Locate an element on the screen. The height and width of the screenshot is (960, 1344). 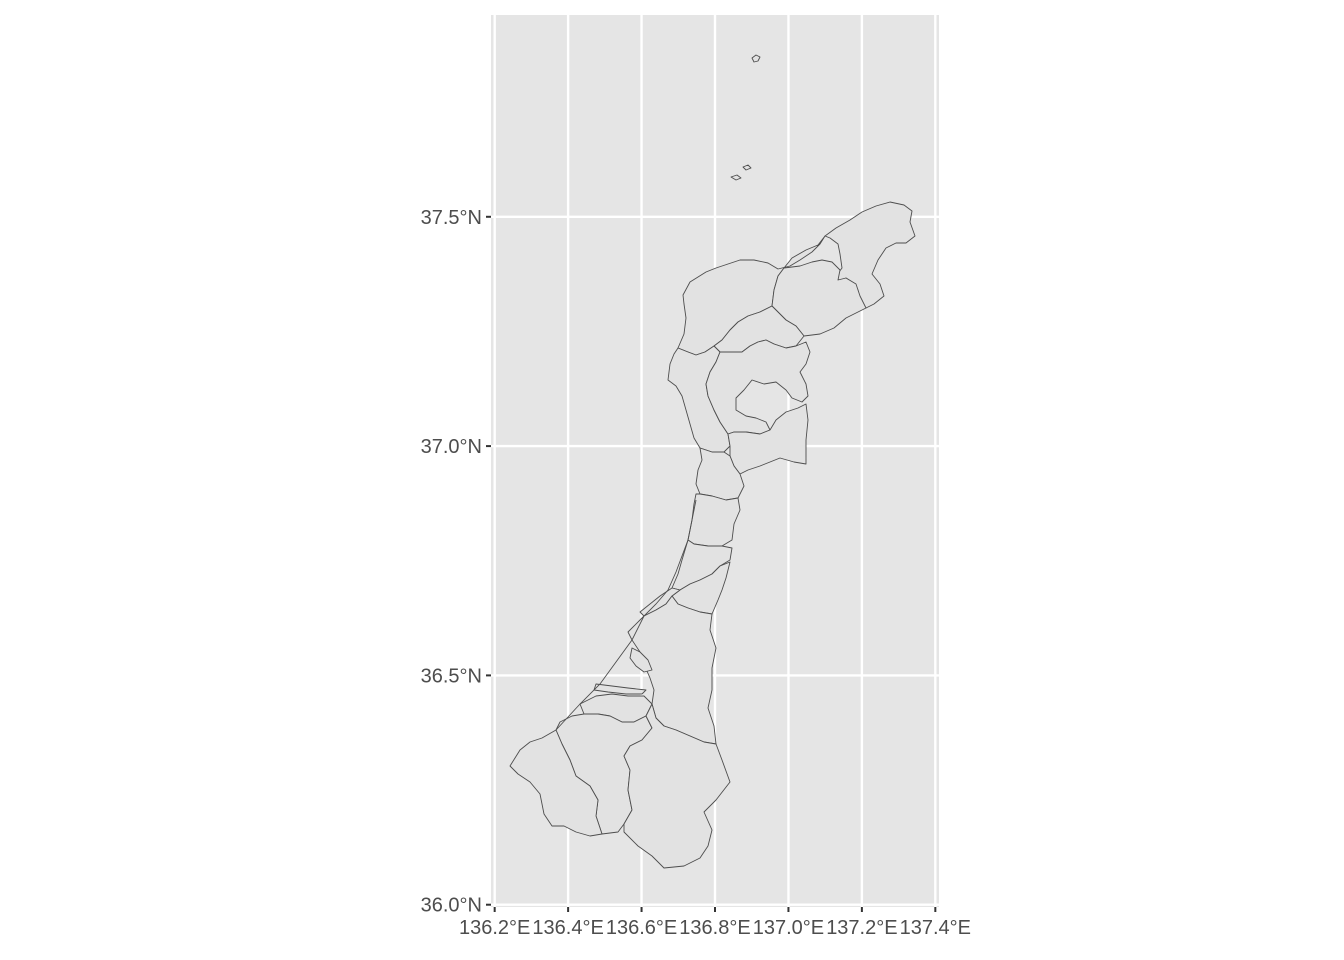
x-tick-label: 137.2°E is located at coordinates (861, 928).